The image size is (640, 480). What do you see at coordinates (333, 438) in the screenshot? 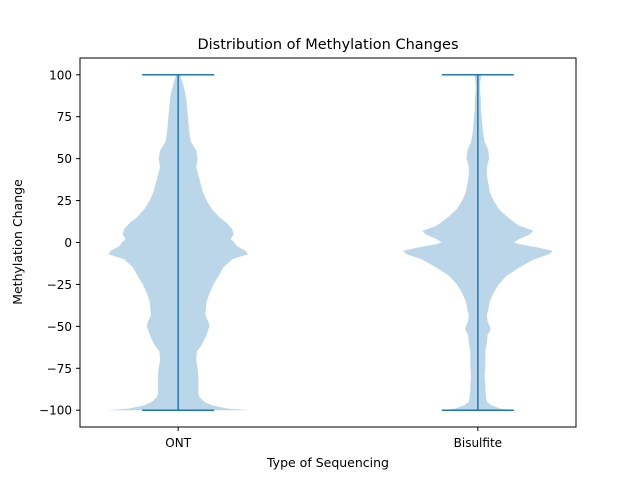
I see `x-axis-ticks: ONT Bisulfite` at bounding box center [333, 438].